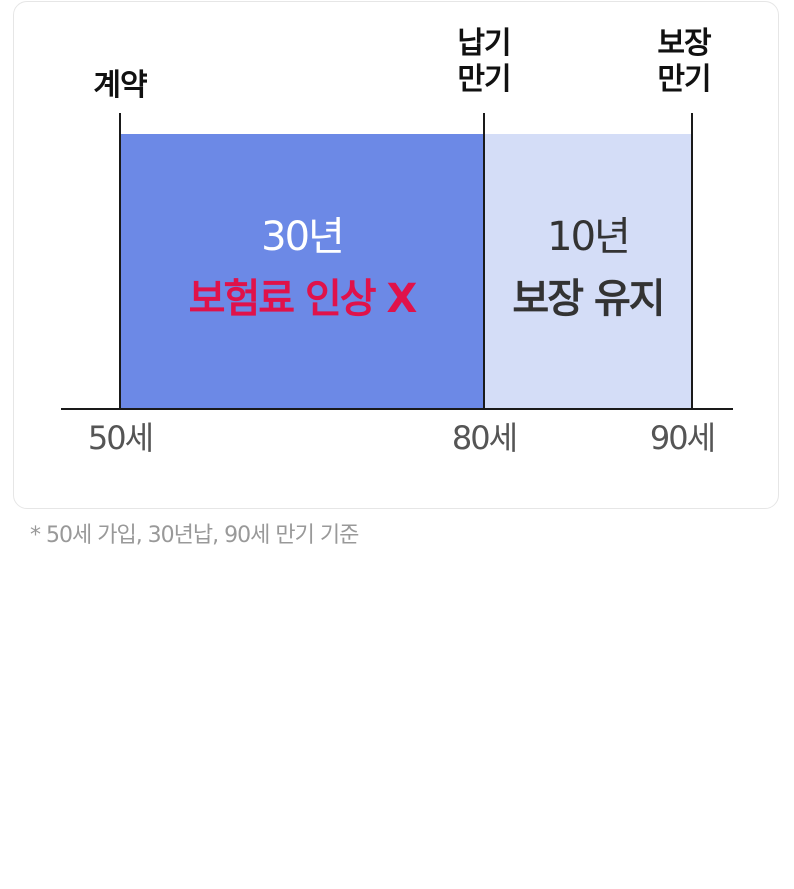 The image size is (794, 889). I want to click on milestone-contract: 계약, so click(120, 86).